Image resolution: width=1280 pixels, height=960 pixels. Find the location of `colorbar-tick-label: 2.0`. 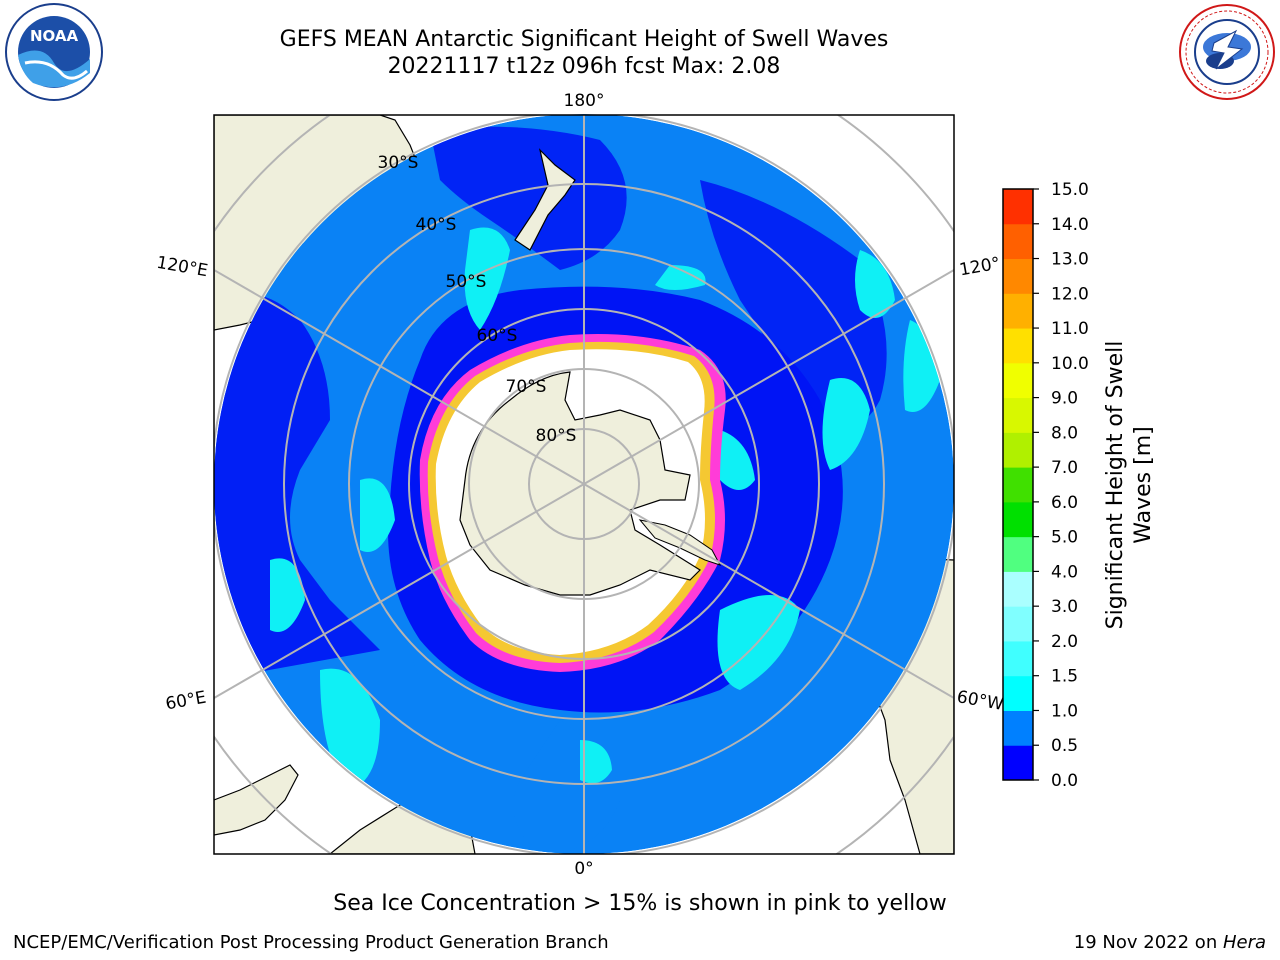

colorbar-tick-label: 2.0 is located at coordinates (1064, 642).